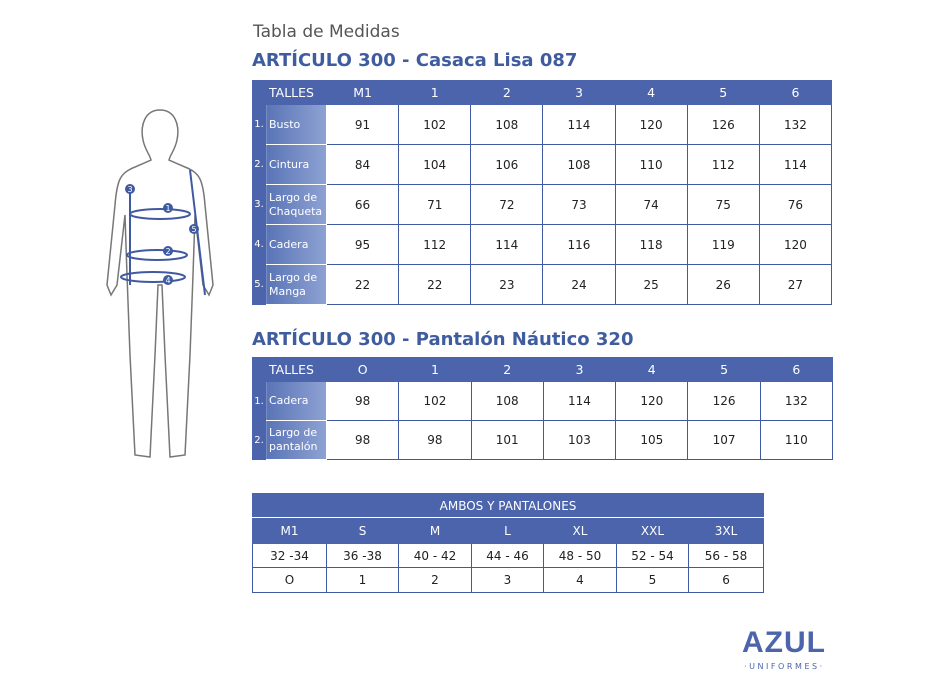 This screenshot has height=697, width=929. I want to click on cell-value: 76, so click(795, 204).